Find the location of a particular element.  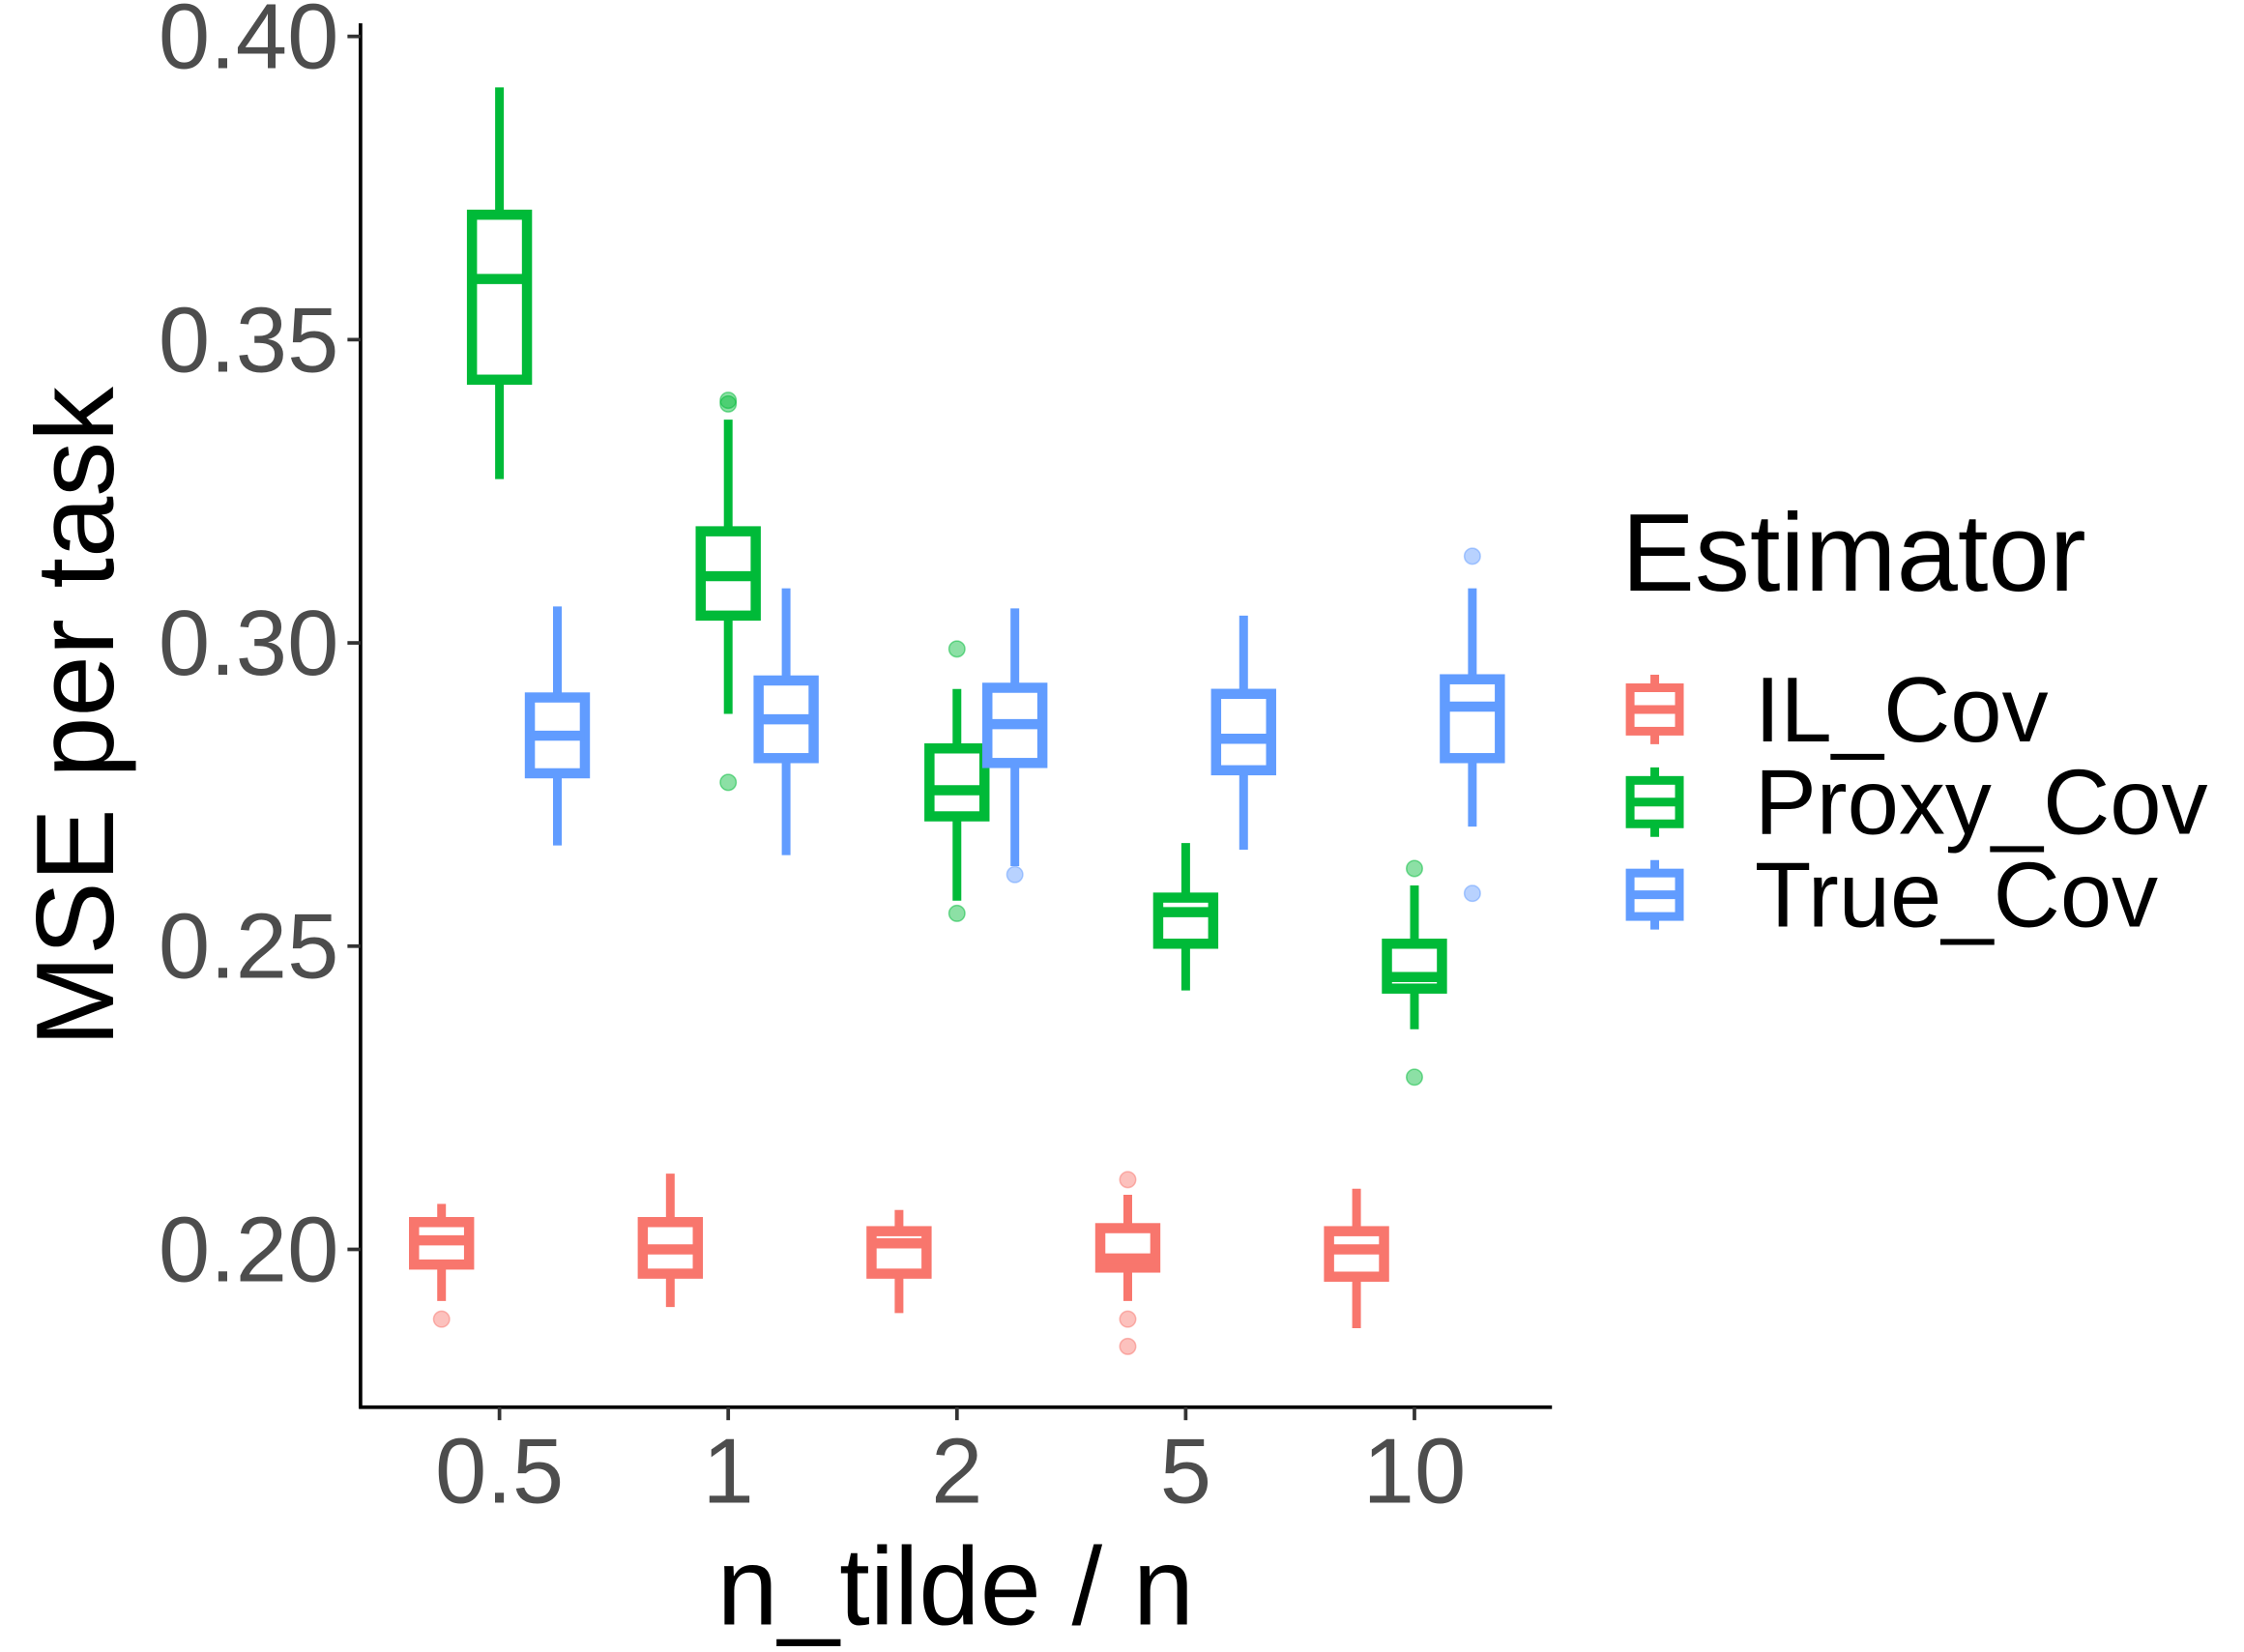

x-tick-label: 10 is located at coordinates (1415, 1471).